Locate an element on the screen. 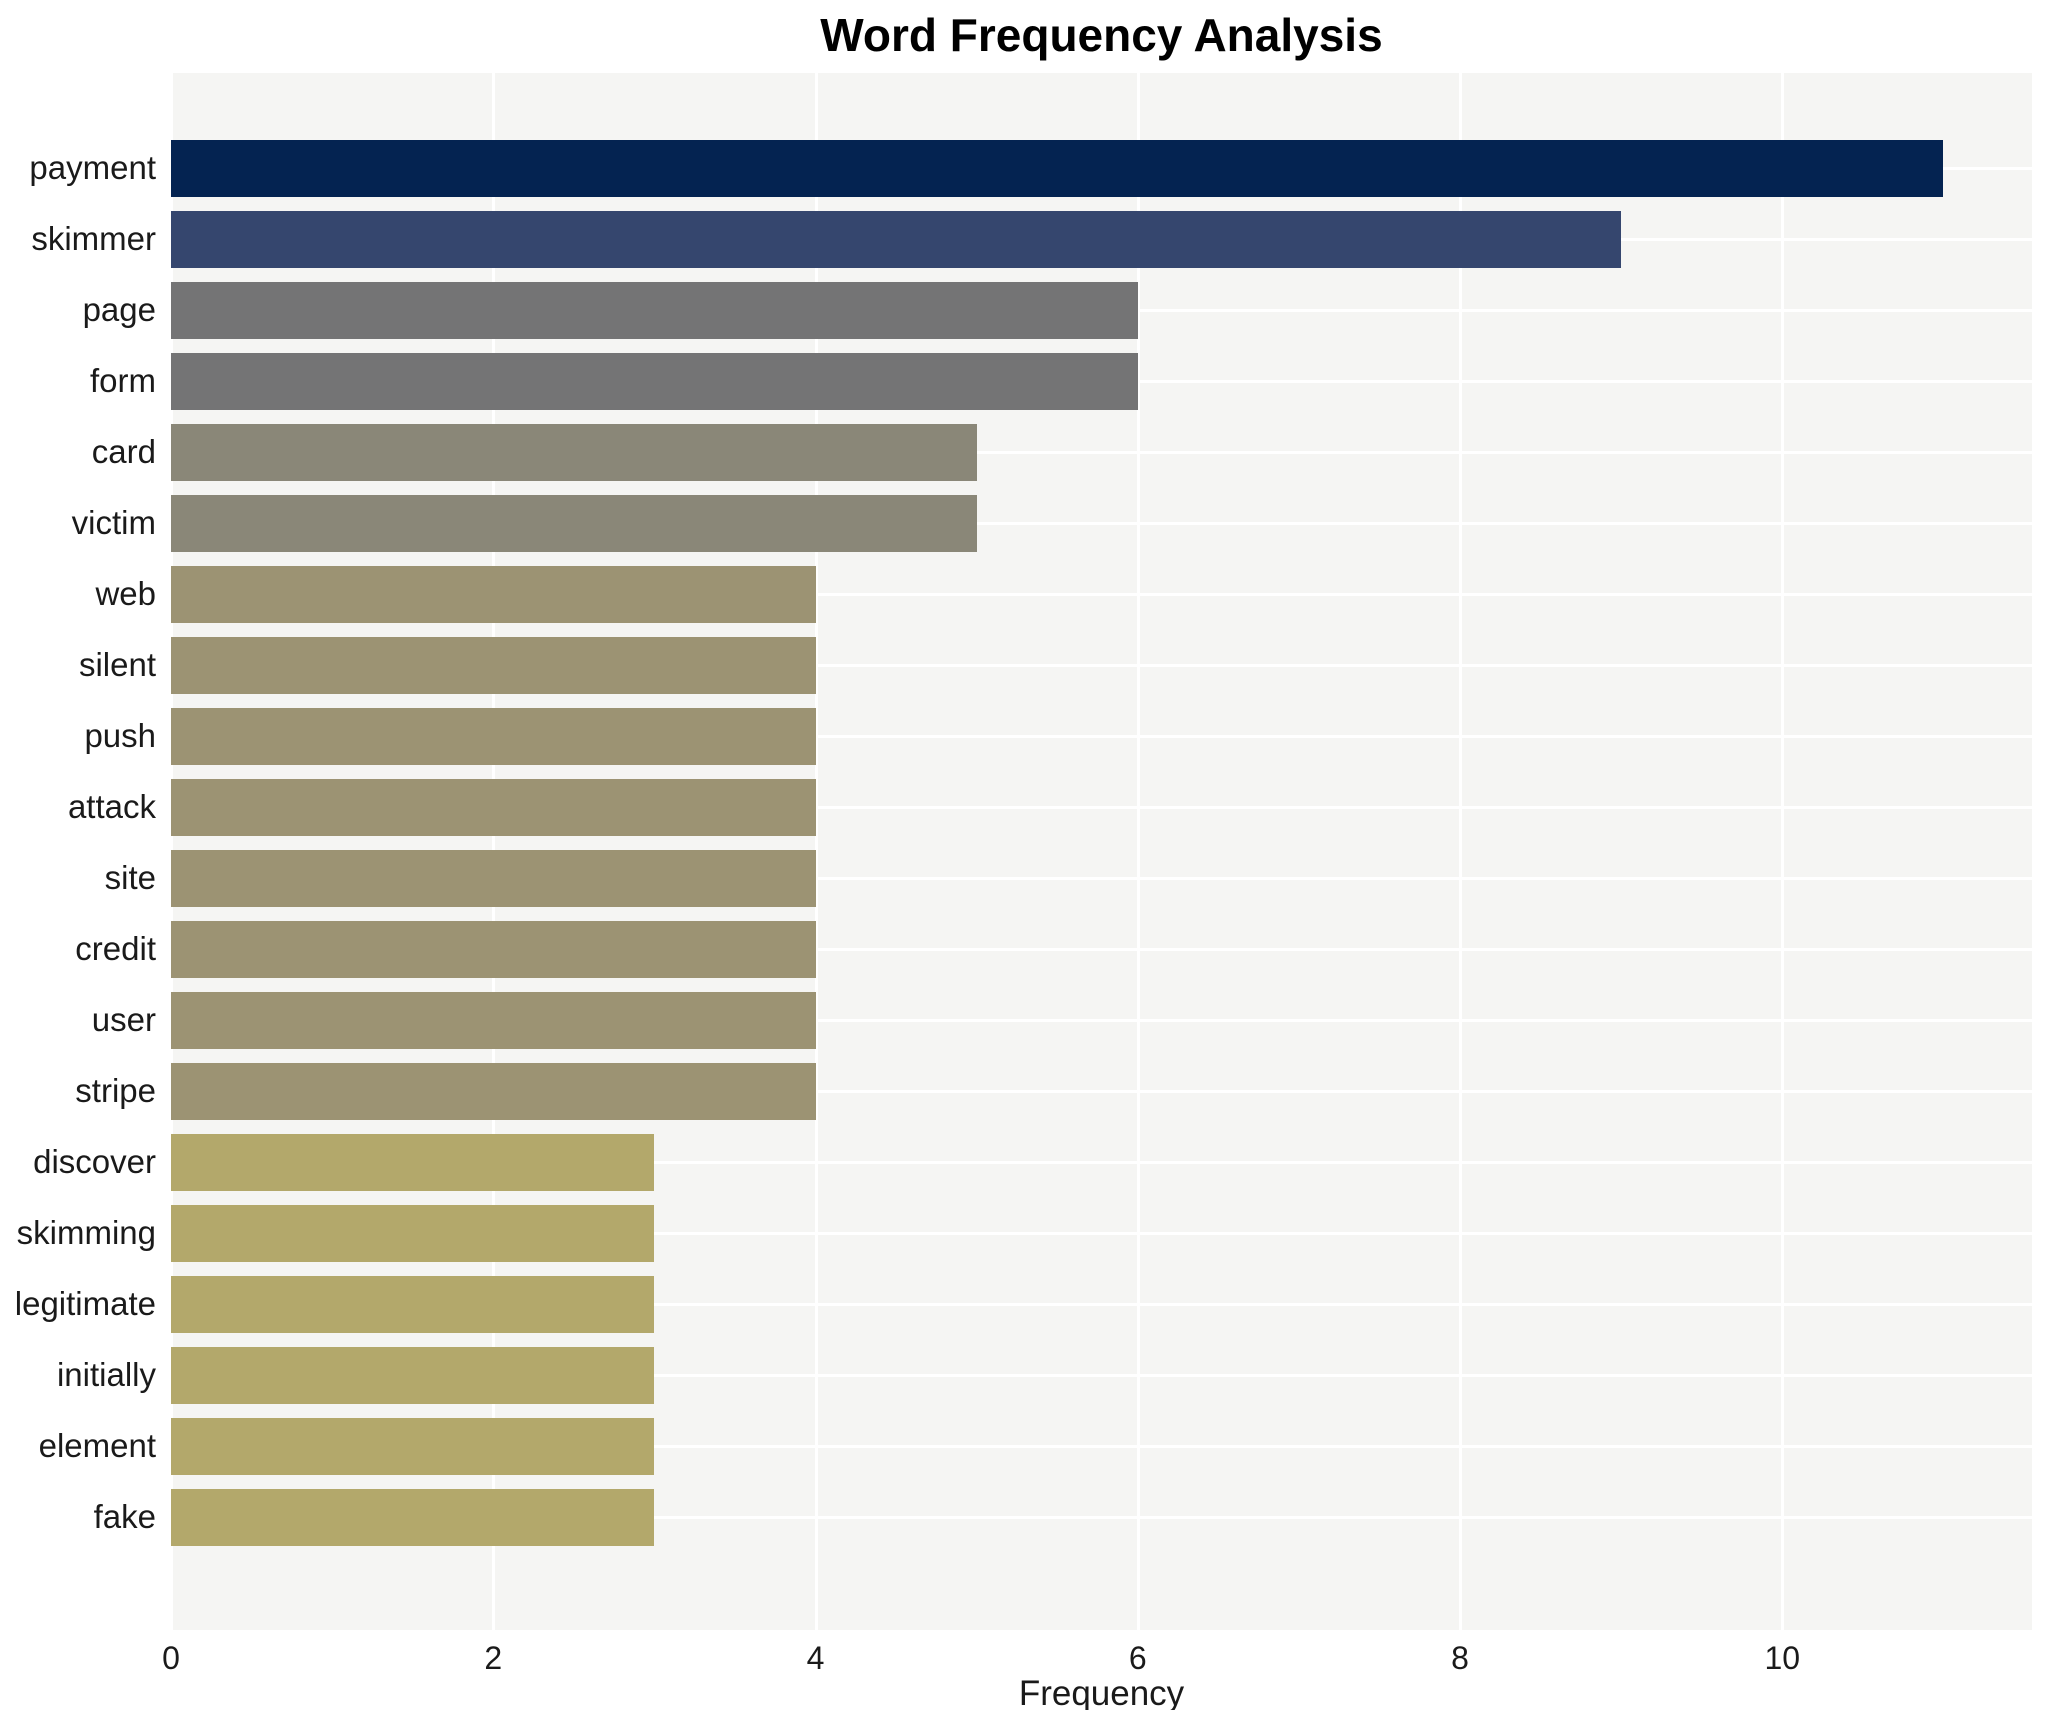 The height and width of the screenshot is (1710, 2052). x-axis-tick-0: 0 is located at coordinates (171, 1658).